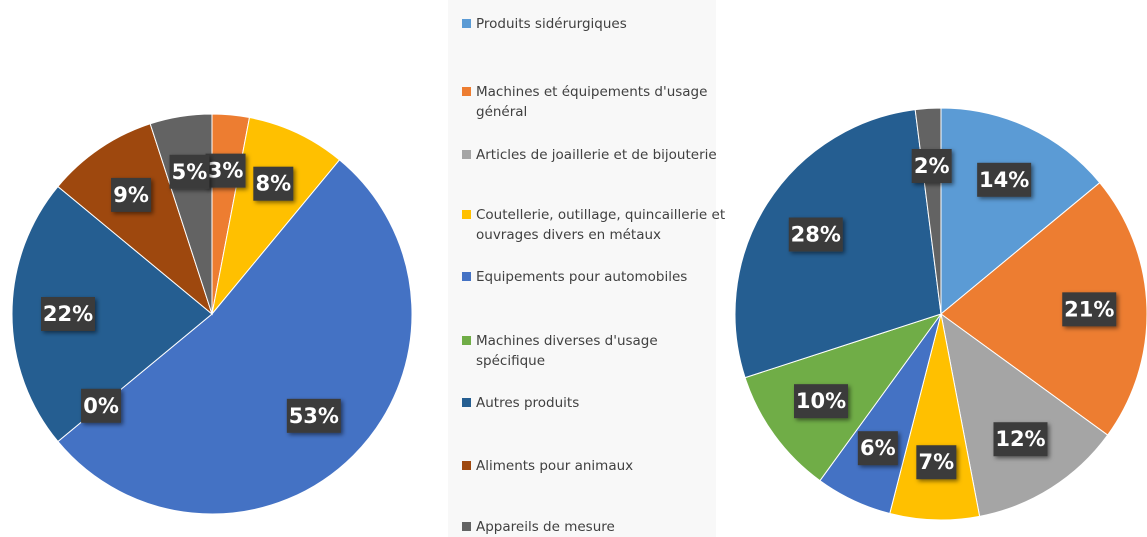  I want to click on legend-item: Machines diverses d'usage spécifique, so click(594, 351).